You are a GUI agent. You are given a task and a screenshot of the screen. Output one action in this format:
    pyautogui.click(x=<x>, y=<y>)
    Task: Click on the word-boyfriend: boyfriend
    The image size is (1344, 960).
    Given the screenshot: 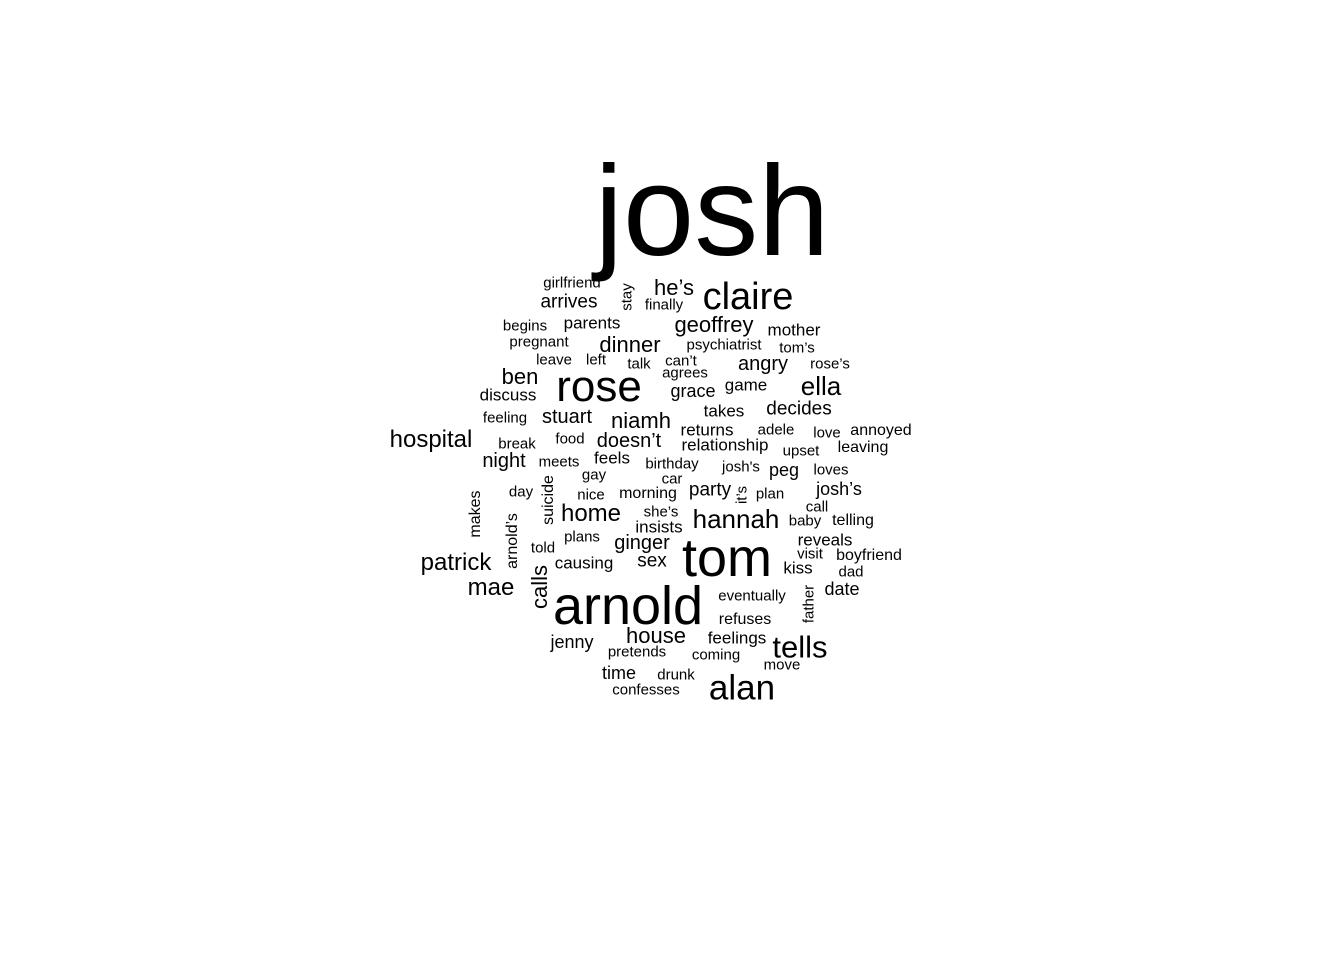 What is the action you would take?
    pyautogui.click(x=869, y=555)
    